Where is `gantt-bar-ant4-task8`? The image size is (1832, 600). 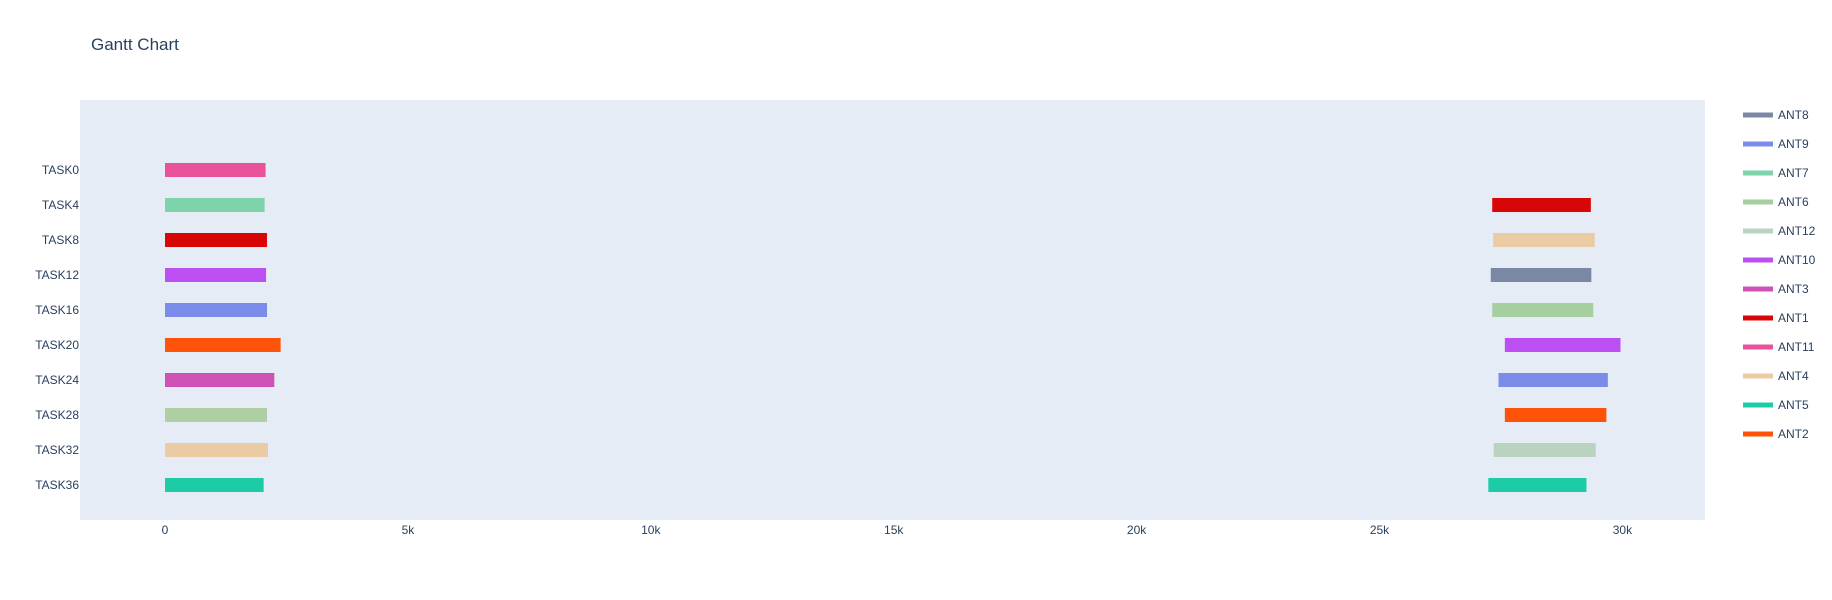
gantt-bar-ant4-task8 is located at coordinates (1544, 240).